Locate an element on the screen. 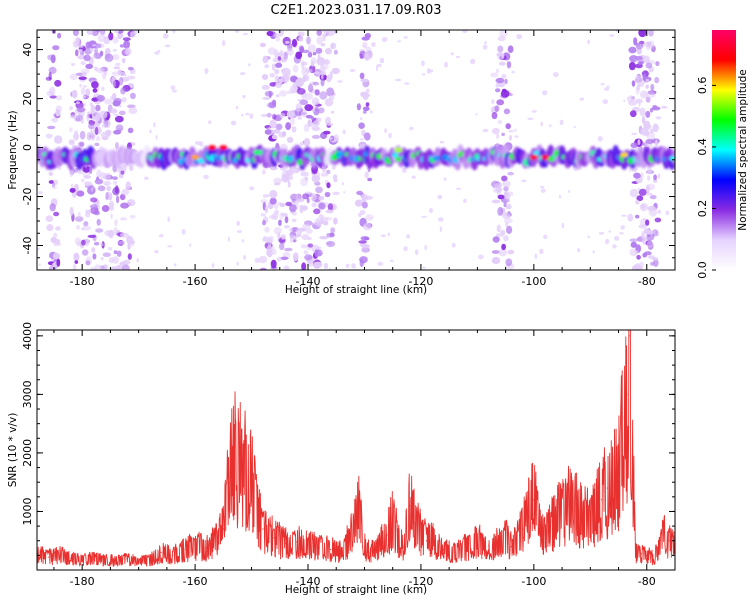 The image size is (750, 600). y-tick-label: 0 is located at coordinates (27, 147).